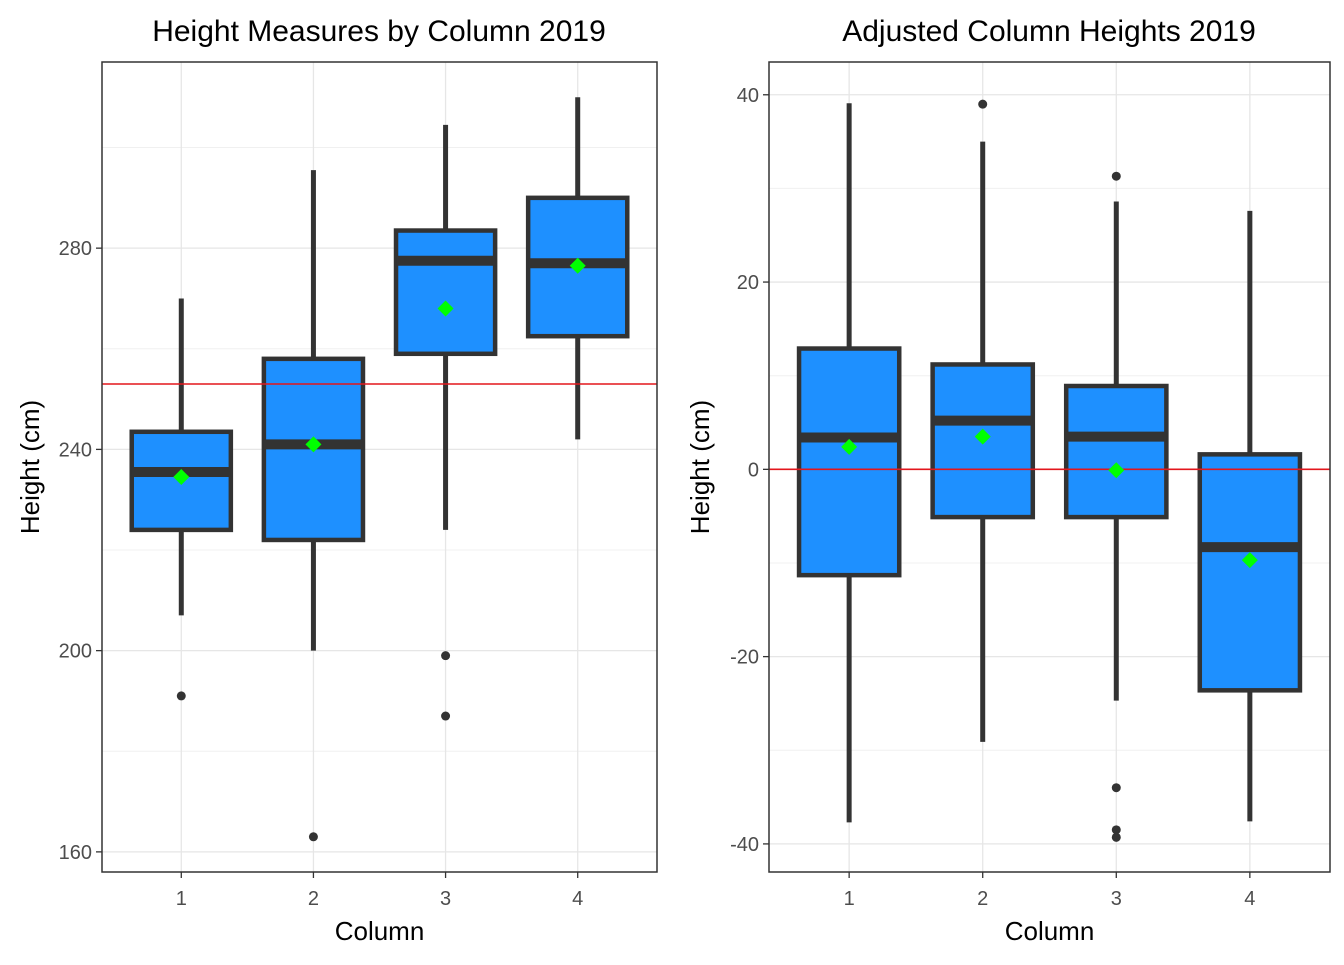  I want to click on y-tick-label: 0, so click(753, 470).